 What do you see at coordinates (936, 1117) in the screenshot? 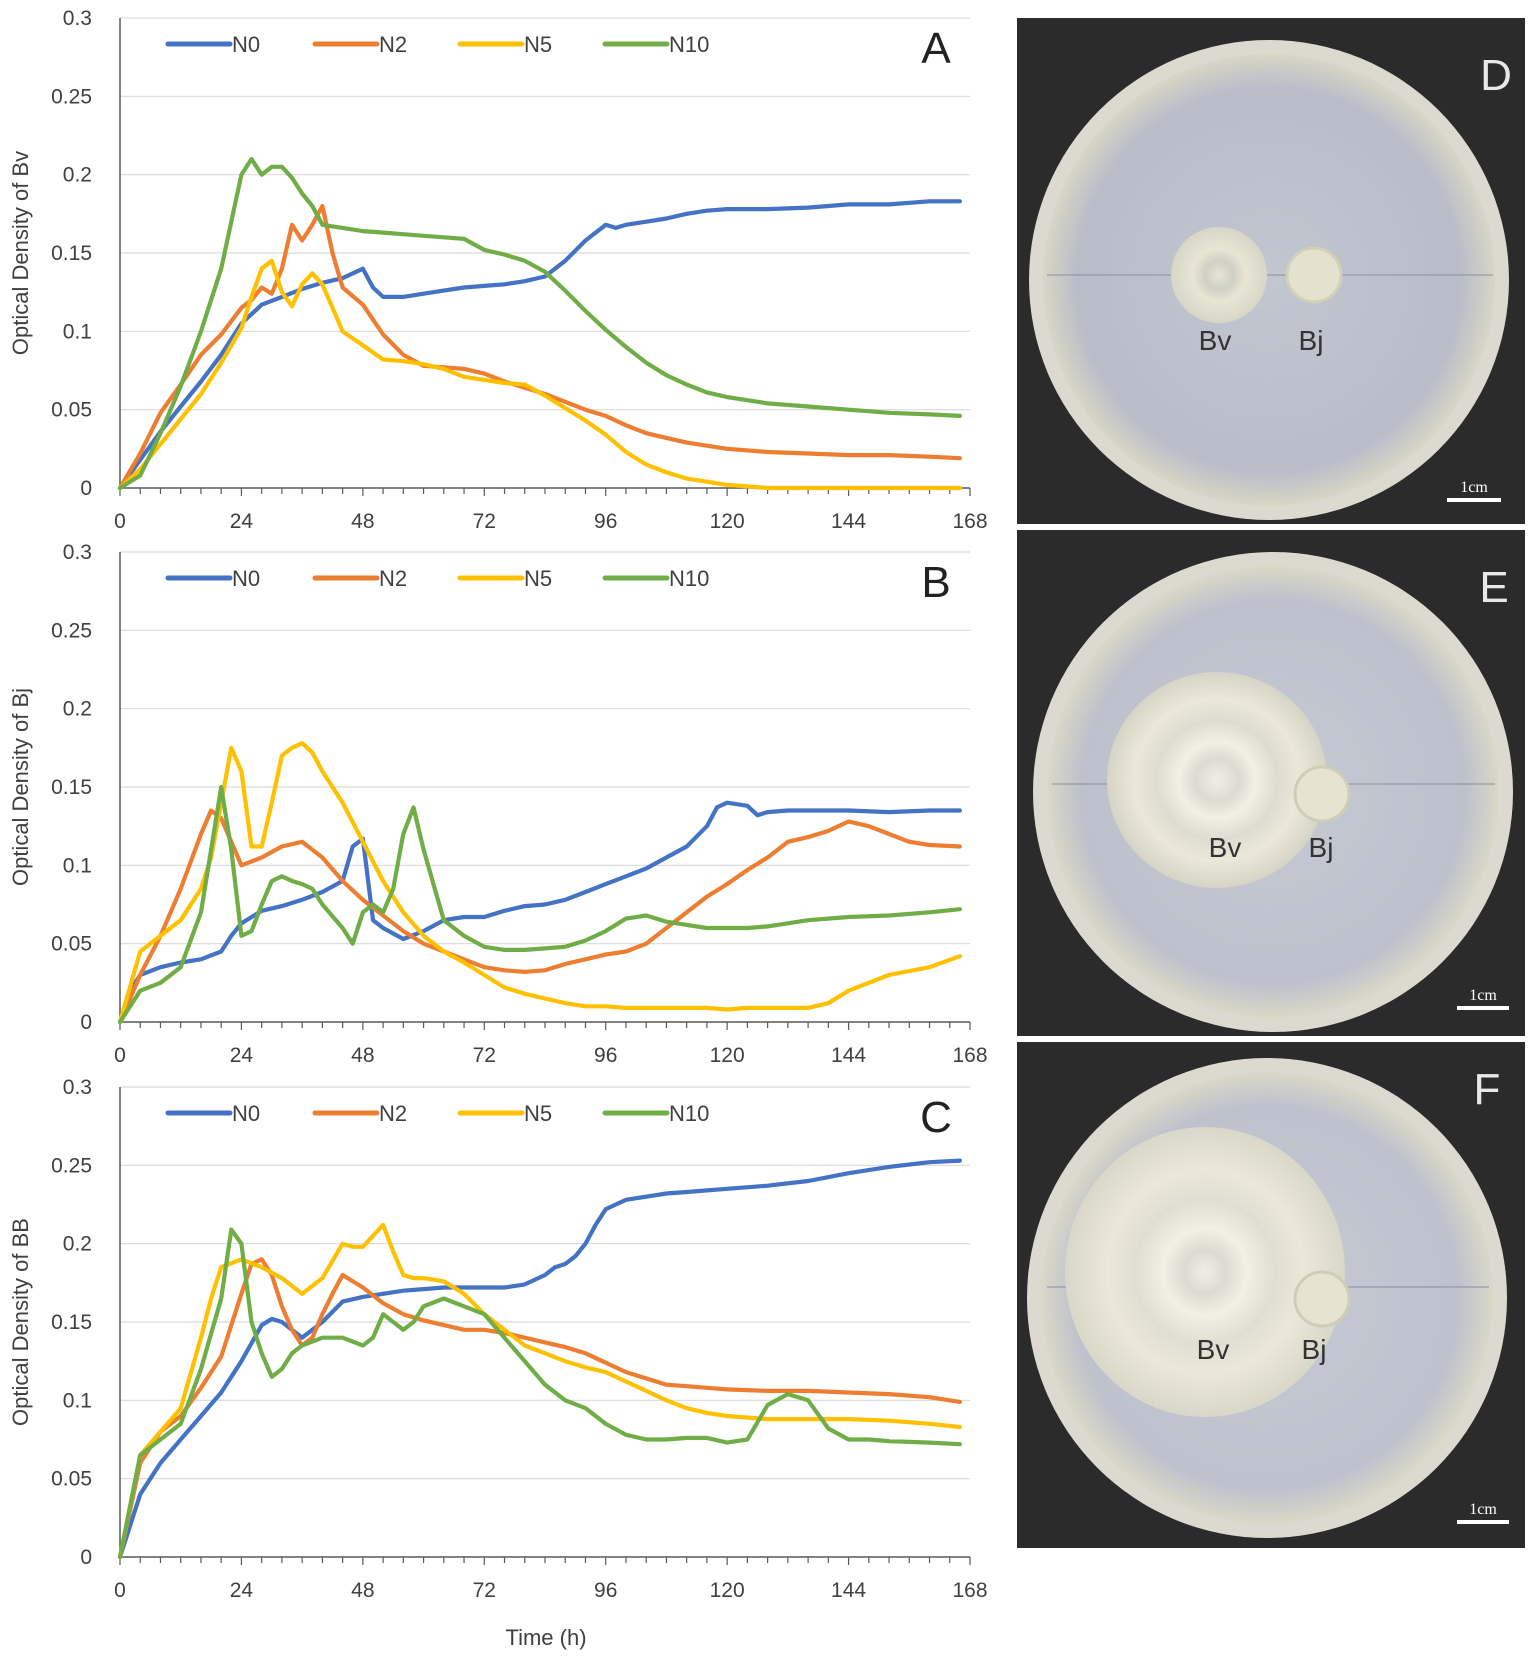
I see `panel-letter-c: C` at bounding box center [936, 1117].